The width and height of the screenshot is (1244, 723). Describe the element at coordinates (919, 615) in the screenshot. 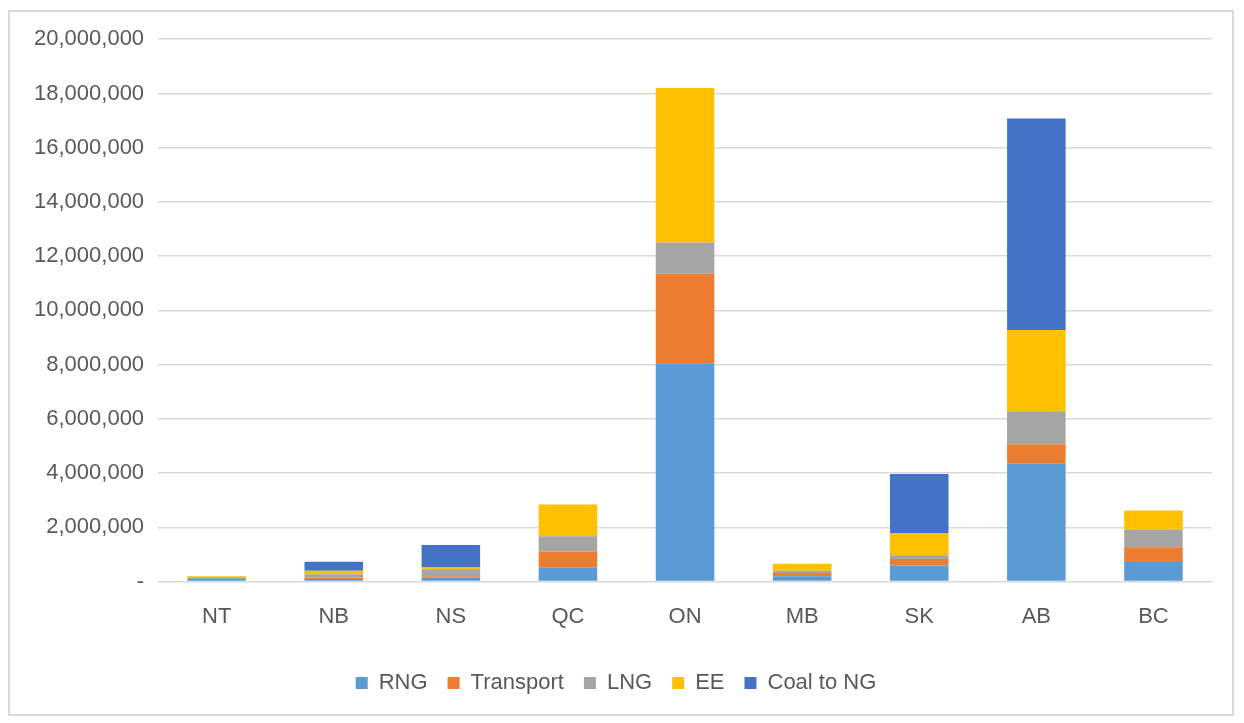

I see `x-tick-label: SK` at that location.